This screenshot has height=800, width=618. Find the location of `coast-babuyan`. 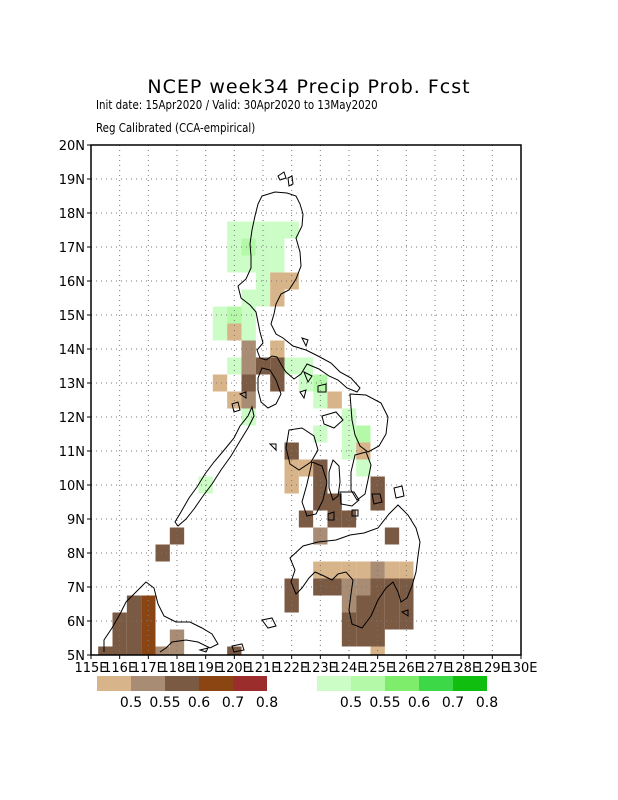

coast-babuyan is located at coordinates (282, 176).